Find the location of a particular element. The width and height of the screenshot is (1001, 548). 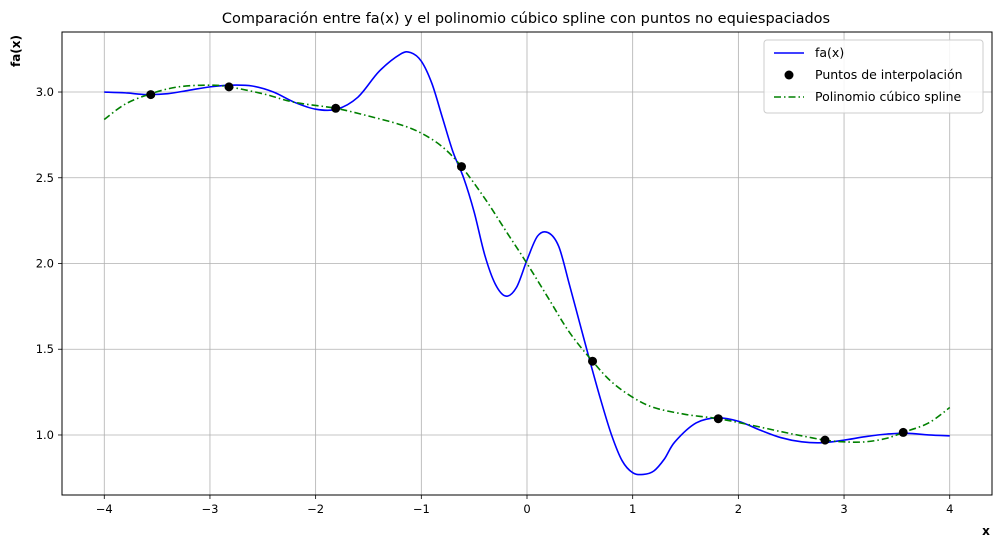

x-tick-label: 4 is located at coordinates (949, 509).